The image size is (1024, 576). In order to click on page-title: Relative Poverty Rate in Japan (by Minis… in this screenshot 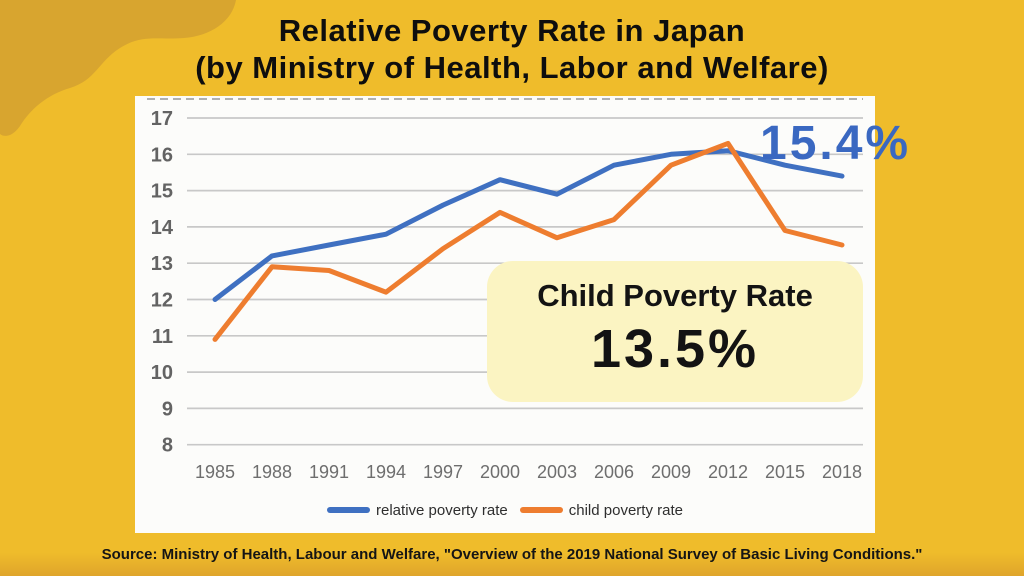, I will do `click(512, 49)`.